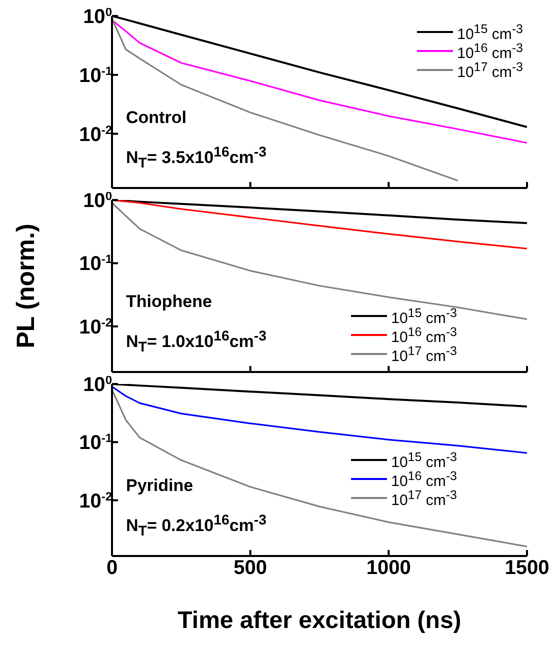 The image size is (557, 647). Describe the element at coordinates (388, 568) in the screenshot. I see `x-tick-label: 1000` at that location.